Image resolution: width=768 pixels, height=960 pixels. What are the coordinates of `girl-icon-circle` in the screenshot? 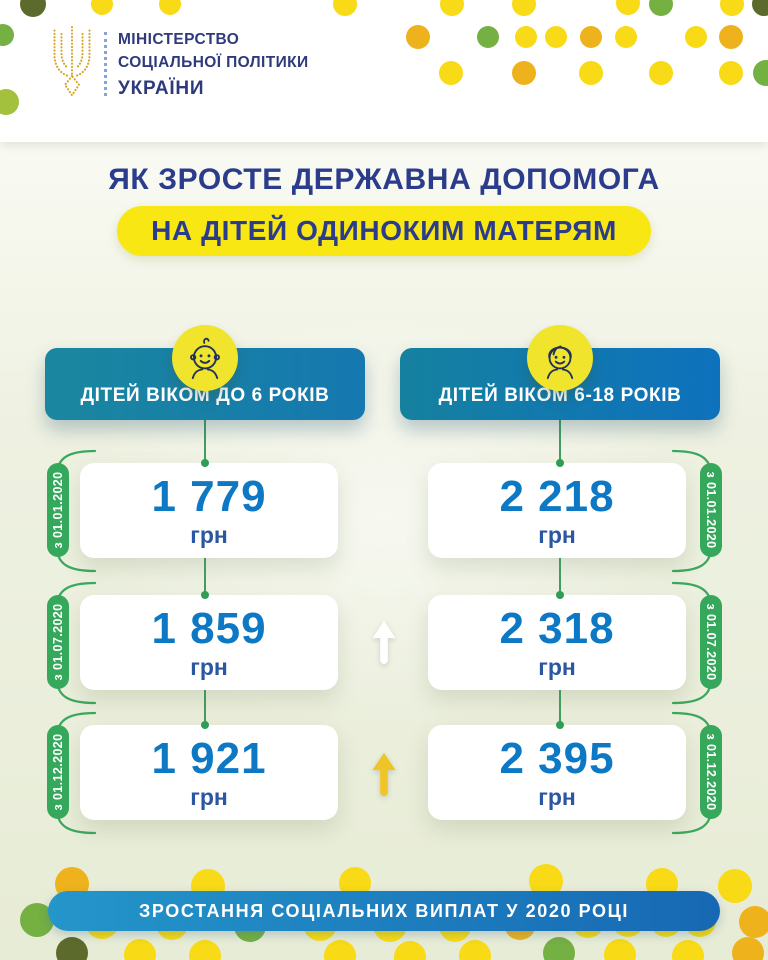 It's located at (560, 358).